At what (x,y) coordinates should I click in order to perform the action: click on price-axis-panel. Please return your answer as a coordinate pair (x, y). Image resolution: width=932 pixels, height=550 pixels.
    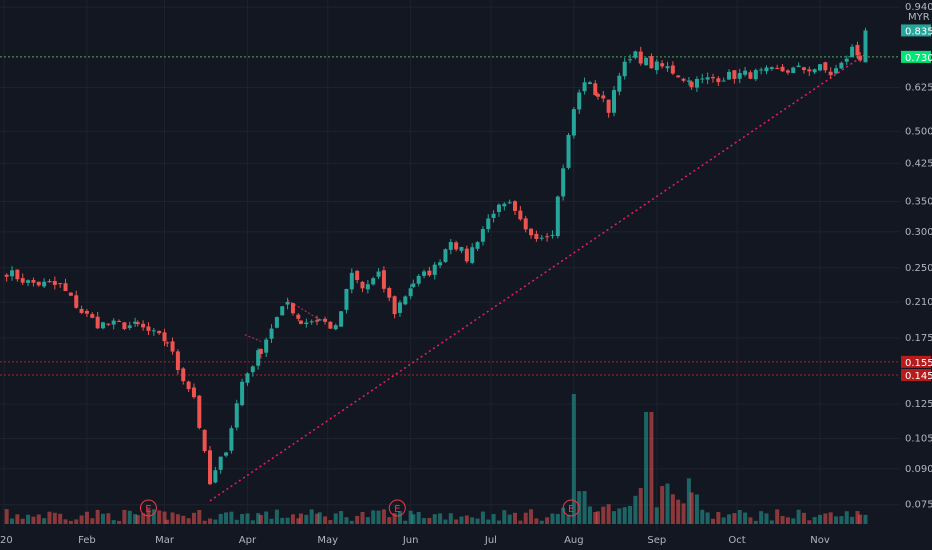
    Looking at the image, I should click on (916, 275).